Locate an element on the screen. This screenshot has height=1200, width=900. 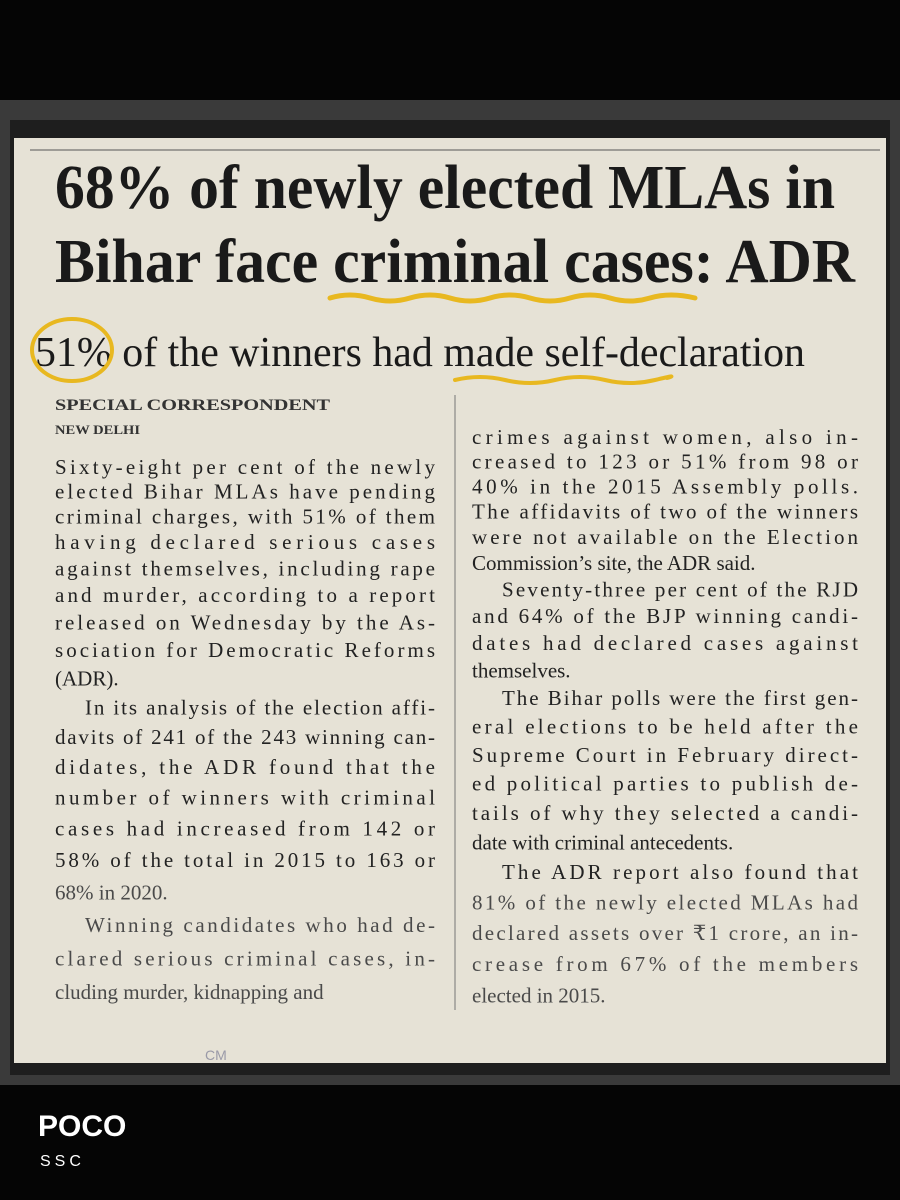
article-line: against themselves, including rape is located at coordinates (245, 568).